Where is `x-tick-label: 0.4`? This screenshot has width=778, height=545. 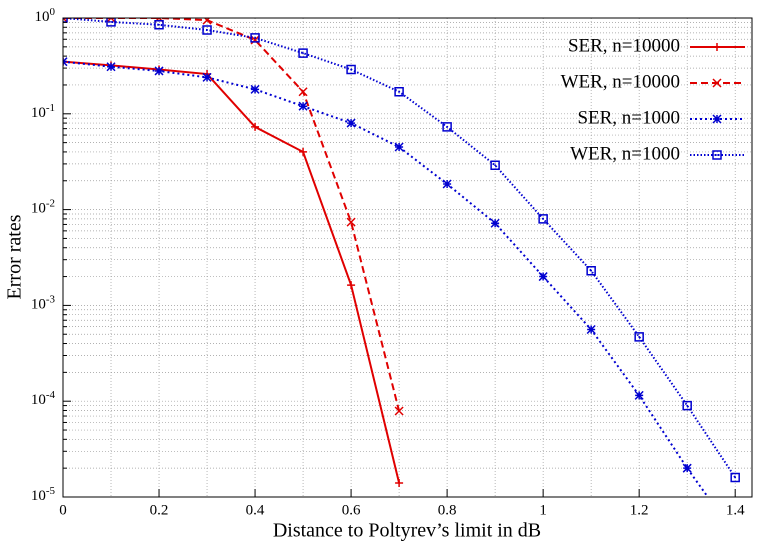 x-tick-label: 0.4 is located at coordinates (255, 510).